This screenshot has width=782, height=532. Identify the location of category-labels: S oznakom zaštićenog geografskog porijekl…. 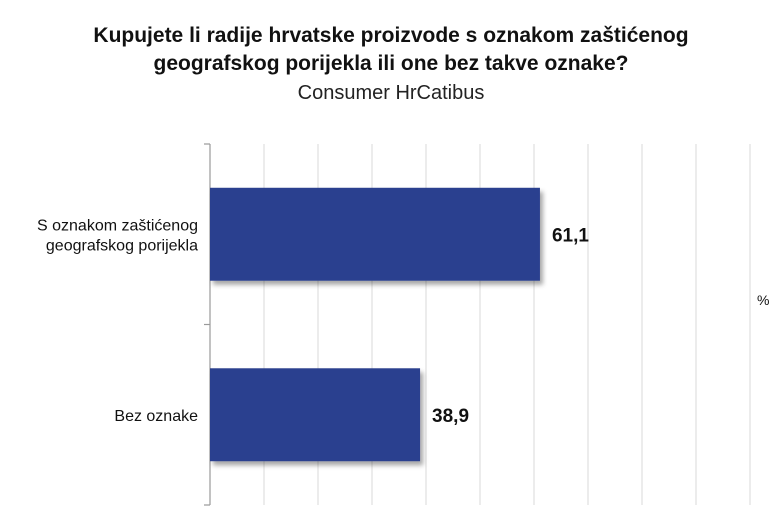
(117, 321).